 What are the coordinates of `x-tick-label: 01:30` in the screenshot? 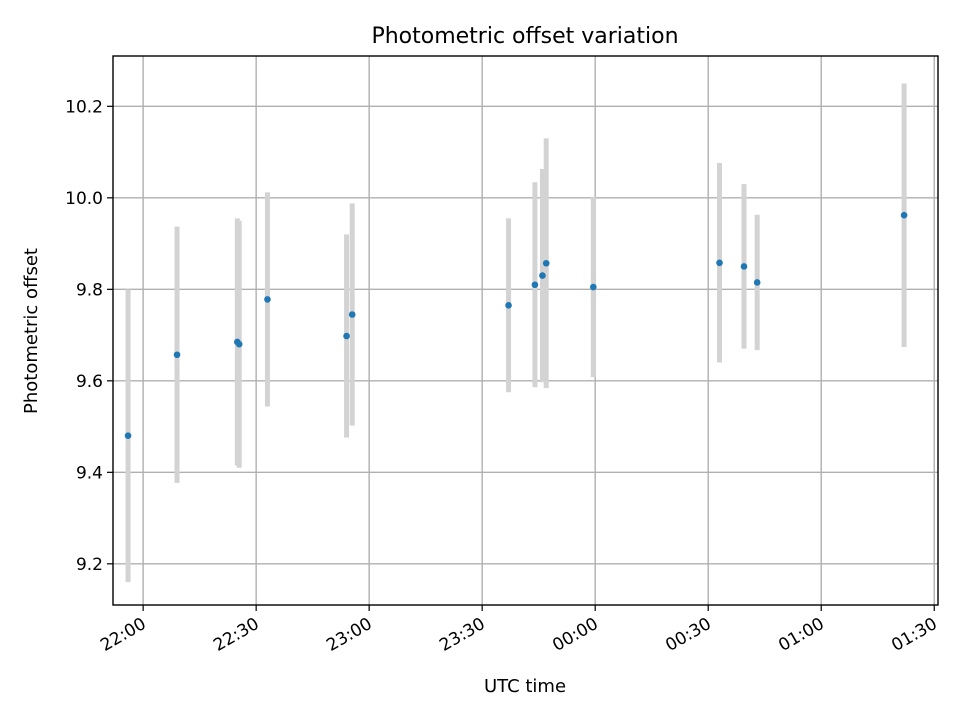 It's located at (914, 635).